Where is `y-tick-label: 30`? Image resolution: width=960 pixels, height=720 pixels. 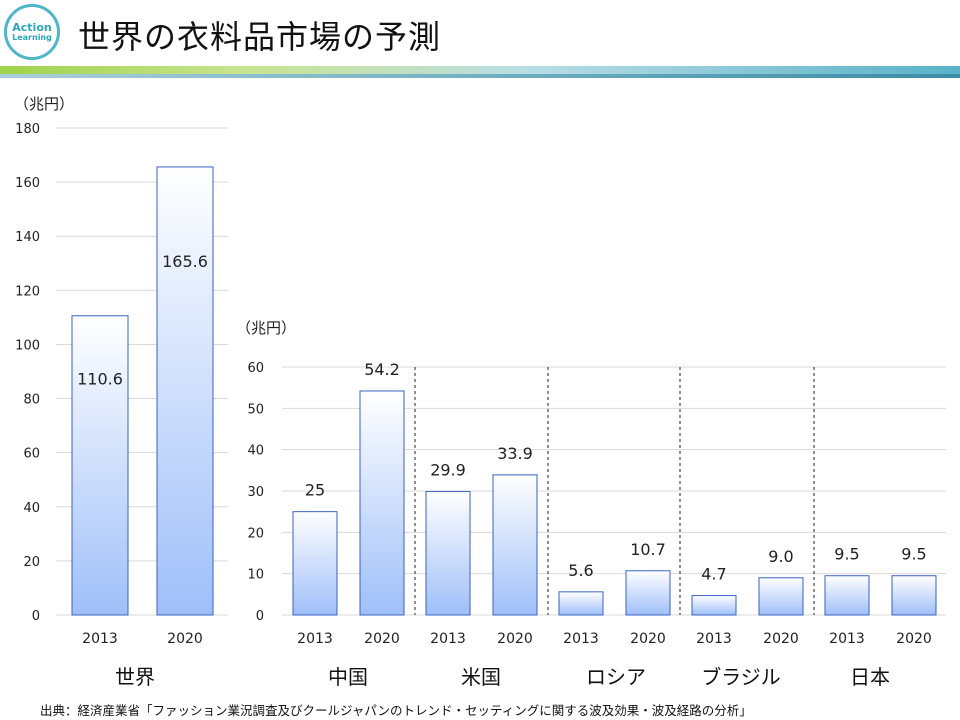
y-tick-label: 30 is located at coordinates (255, 492).